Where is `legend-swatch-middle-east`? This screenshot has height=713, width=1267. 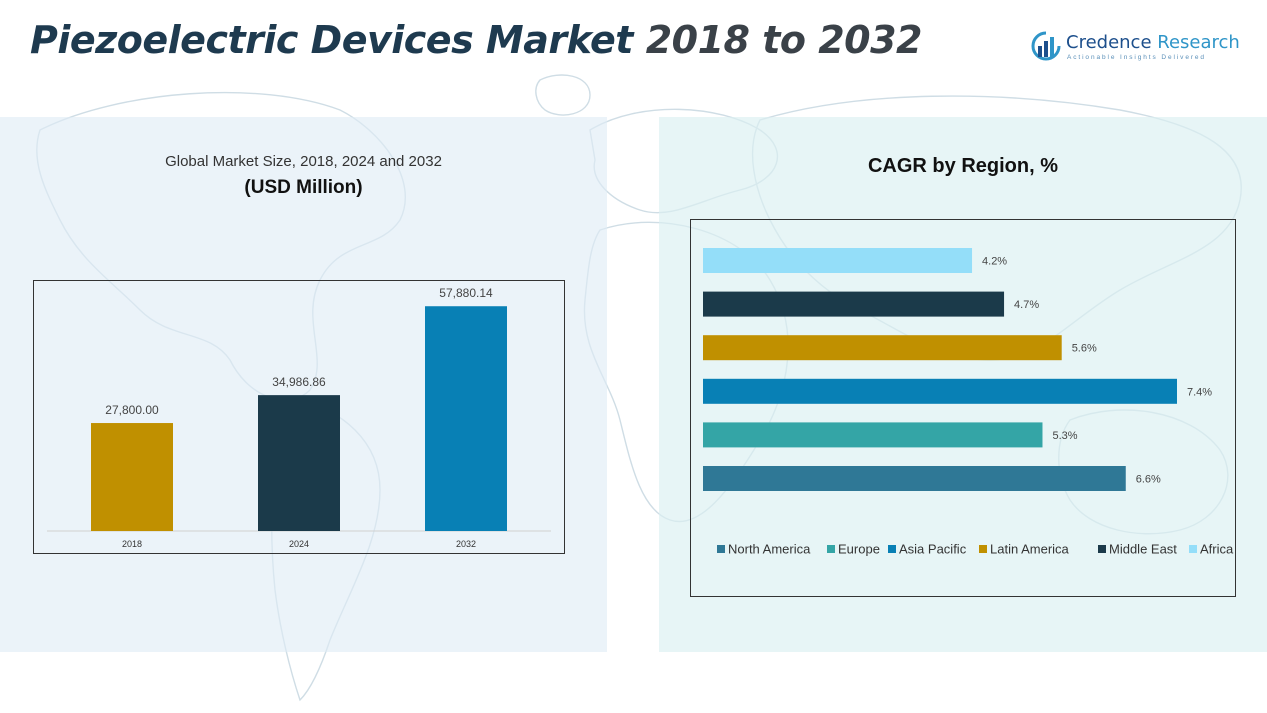 legend-swatch-middle-east is located at coordinates (1102, 549).